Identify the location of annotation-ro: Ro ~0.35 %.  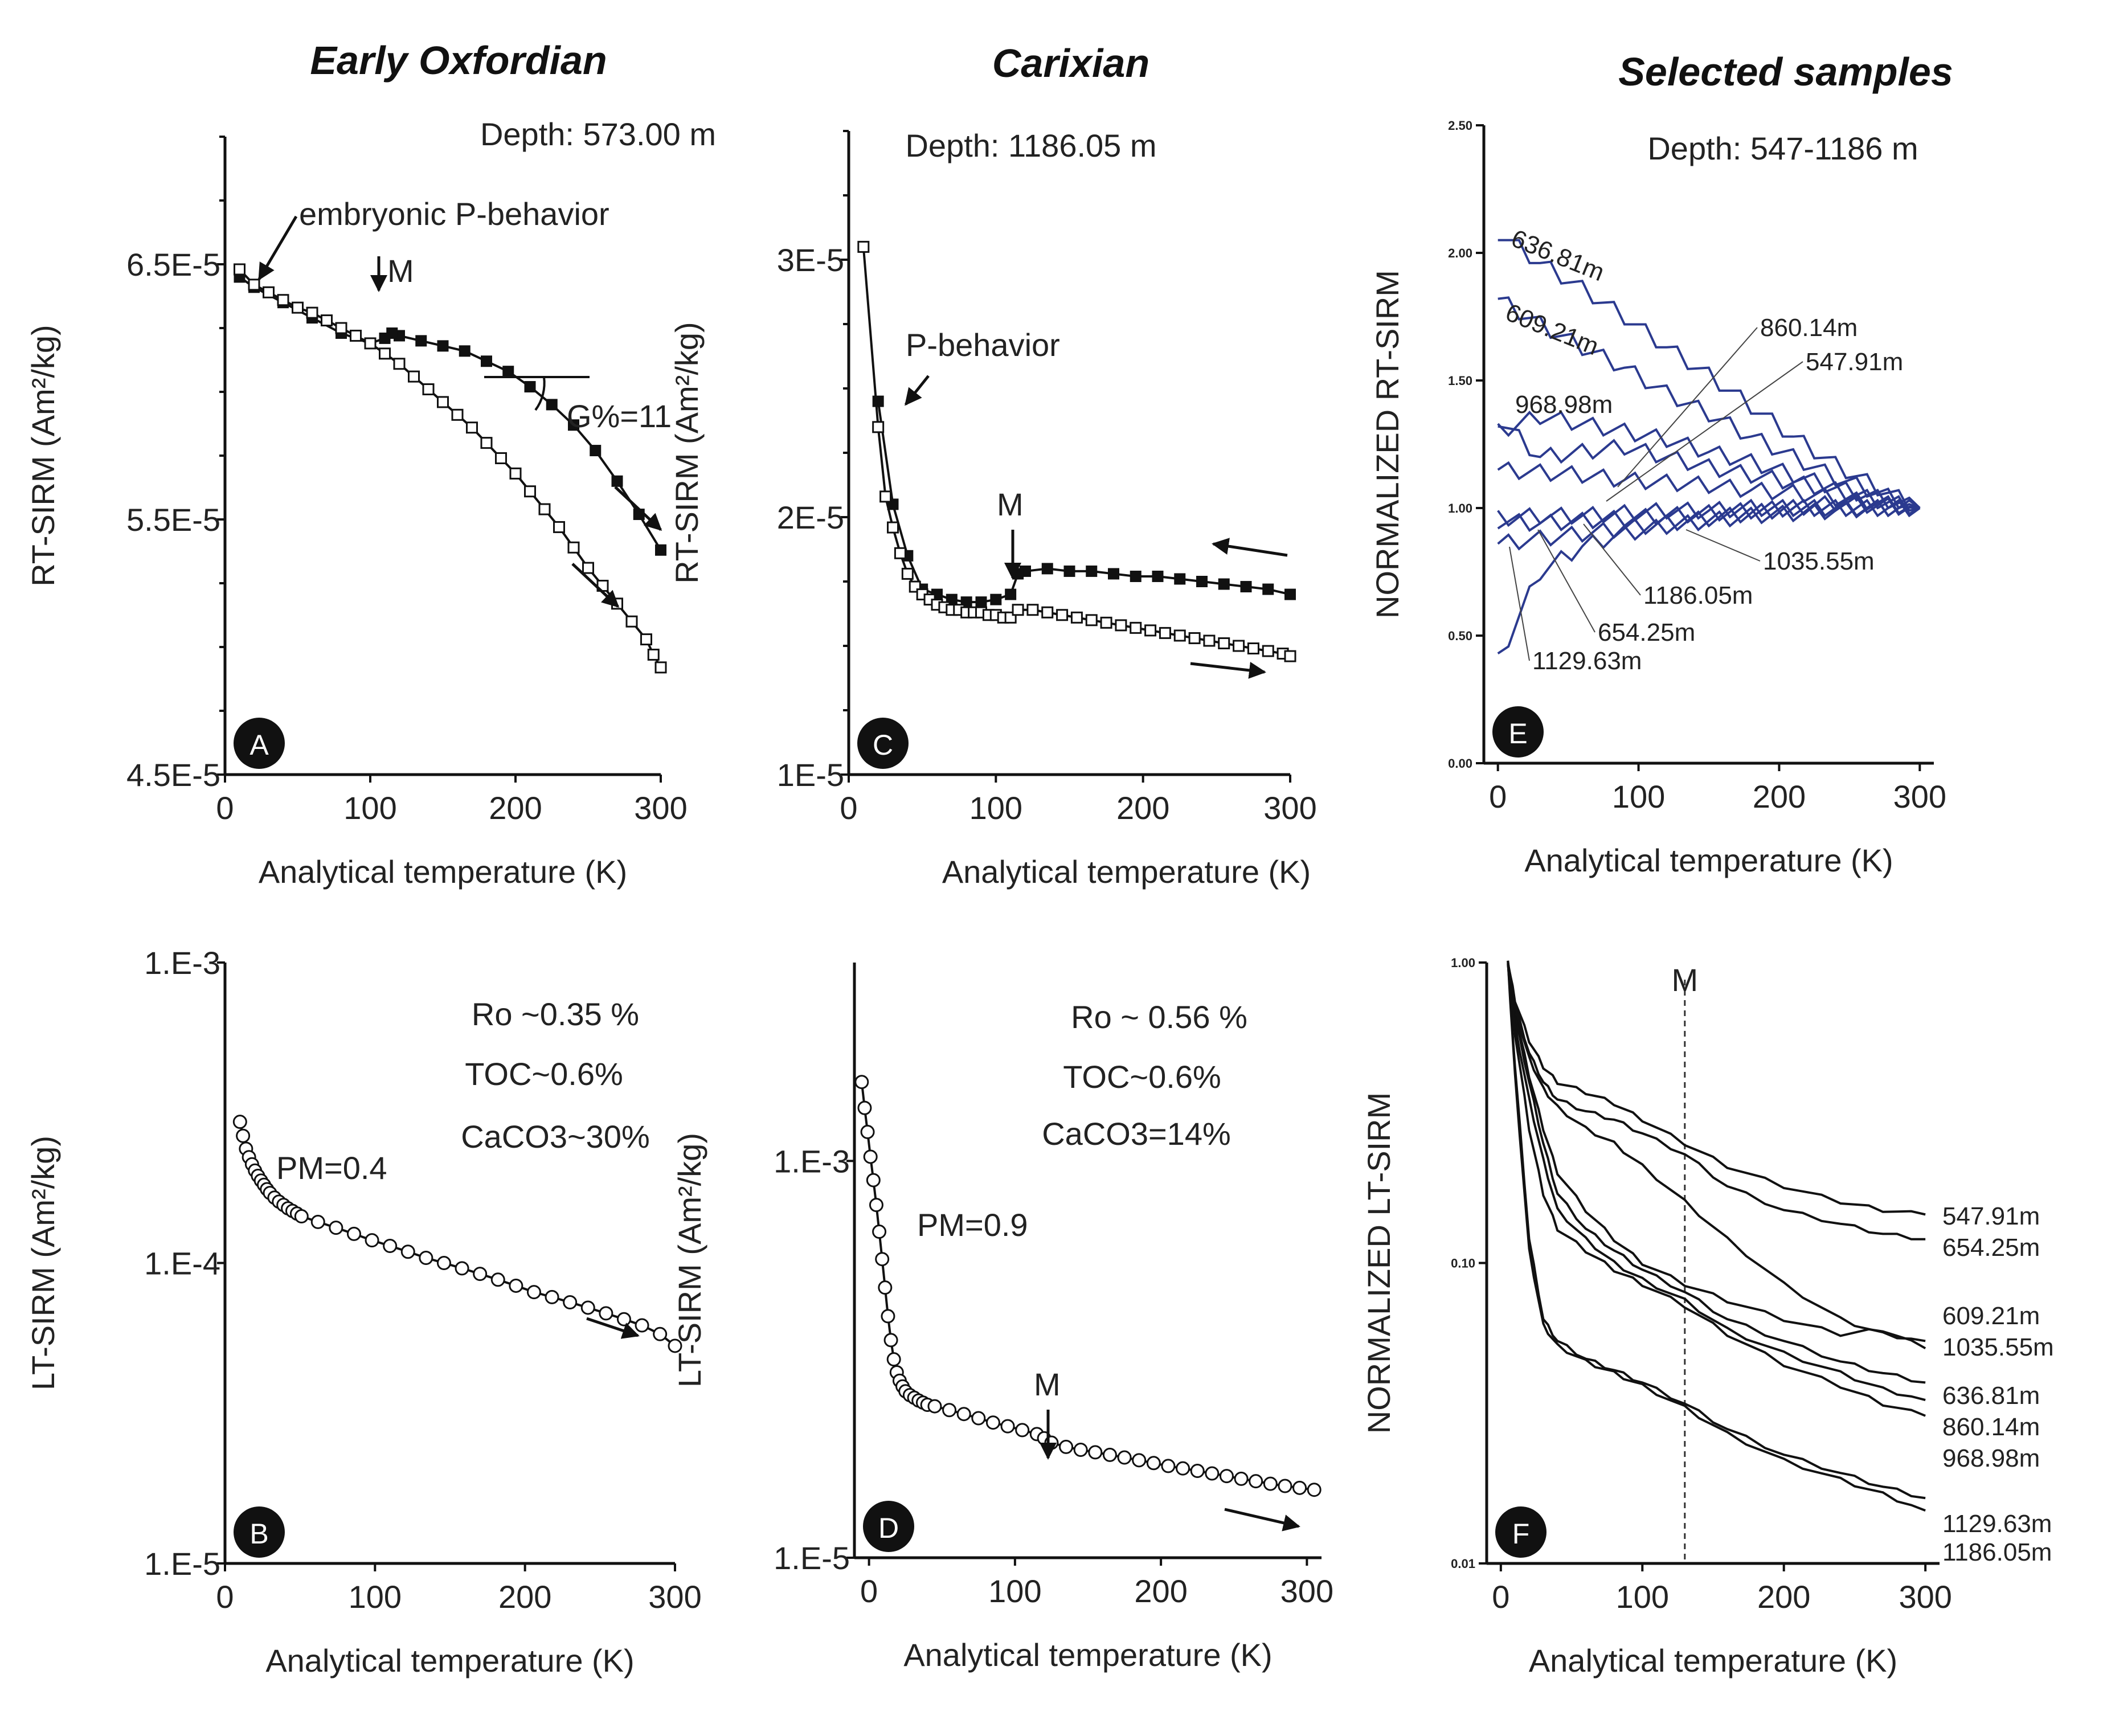
(555, 1014).